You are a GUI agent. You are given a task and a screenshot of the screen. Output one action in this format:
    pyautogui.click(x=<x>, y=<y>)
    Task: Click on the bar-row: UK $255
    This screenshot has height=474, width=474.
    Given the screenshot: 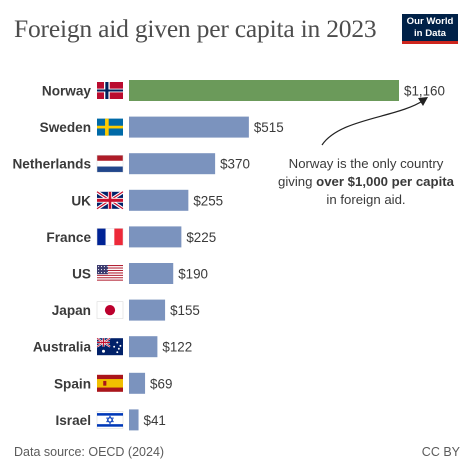 What is the action you would take?
    pyautogui.click(x=147, y=200)
    